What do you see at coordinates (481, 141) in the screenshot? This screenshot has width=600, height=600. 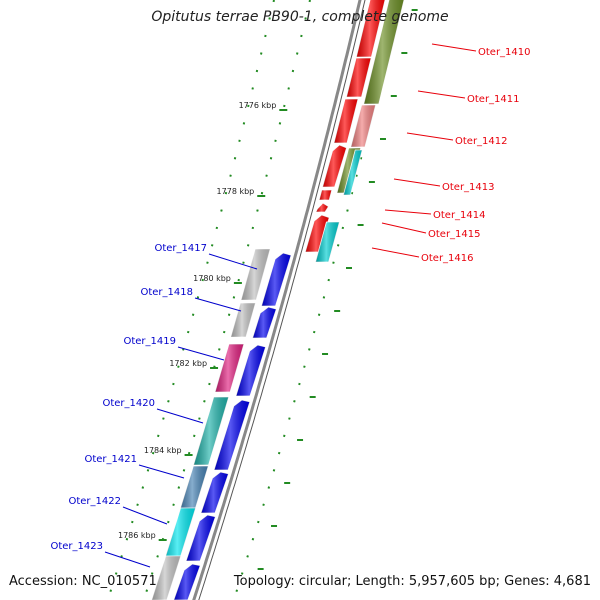 I see `gene-label-oter_1412: Oter_1412` at bounding box center [481, 141].